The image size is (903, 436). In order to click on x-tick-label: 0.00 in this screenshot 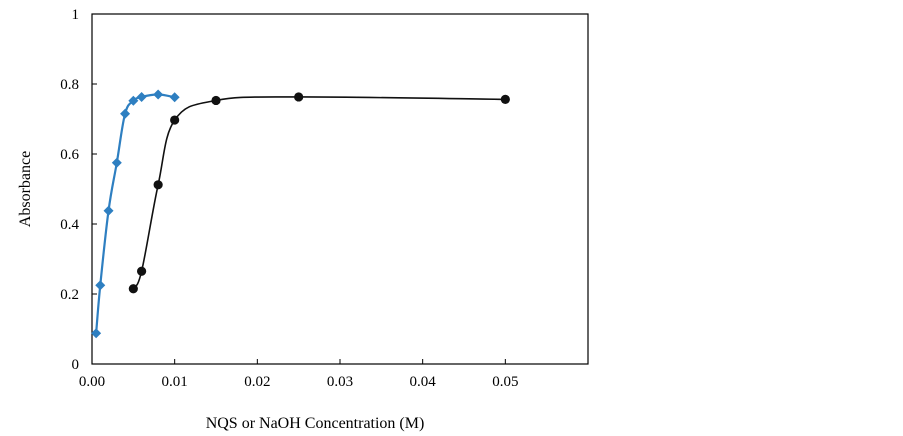, I will do `click(92, 382)`.